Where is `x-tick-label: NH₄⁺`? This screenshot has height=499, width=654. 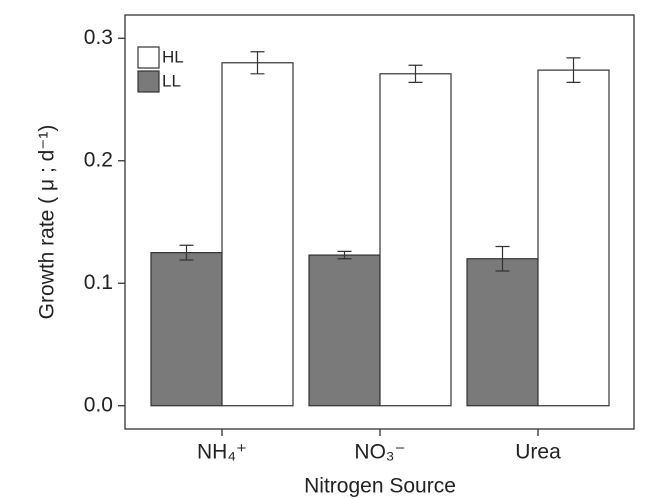
x-tick-label: NH₄⁺ is located at coordinates (222, 452).